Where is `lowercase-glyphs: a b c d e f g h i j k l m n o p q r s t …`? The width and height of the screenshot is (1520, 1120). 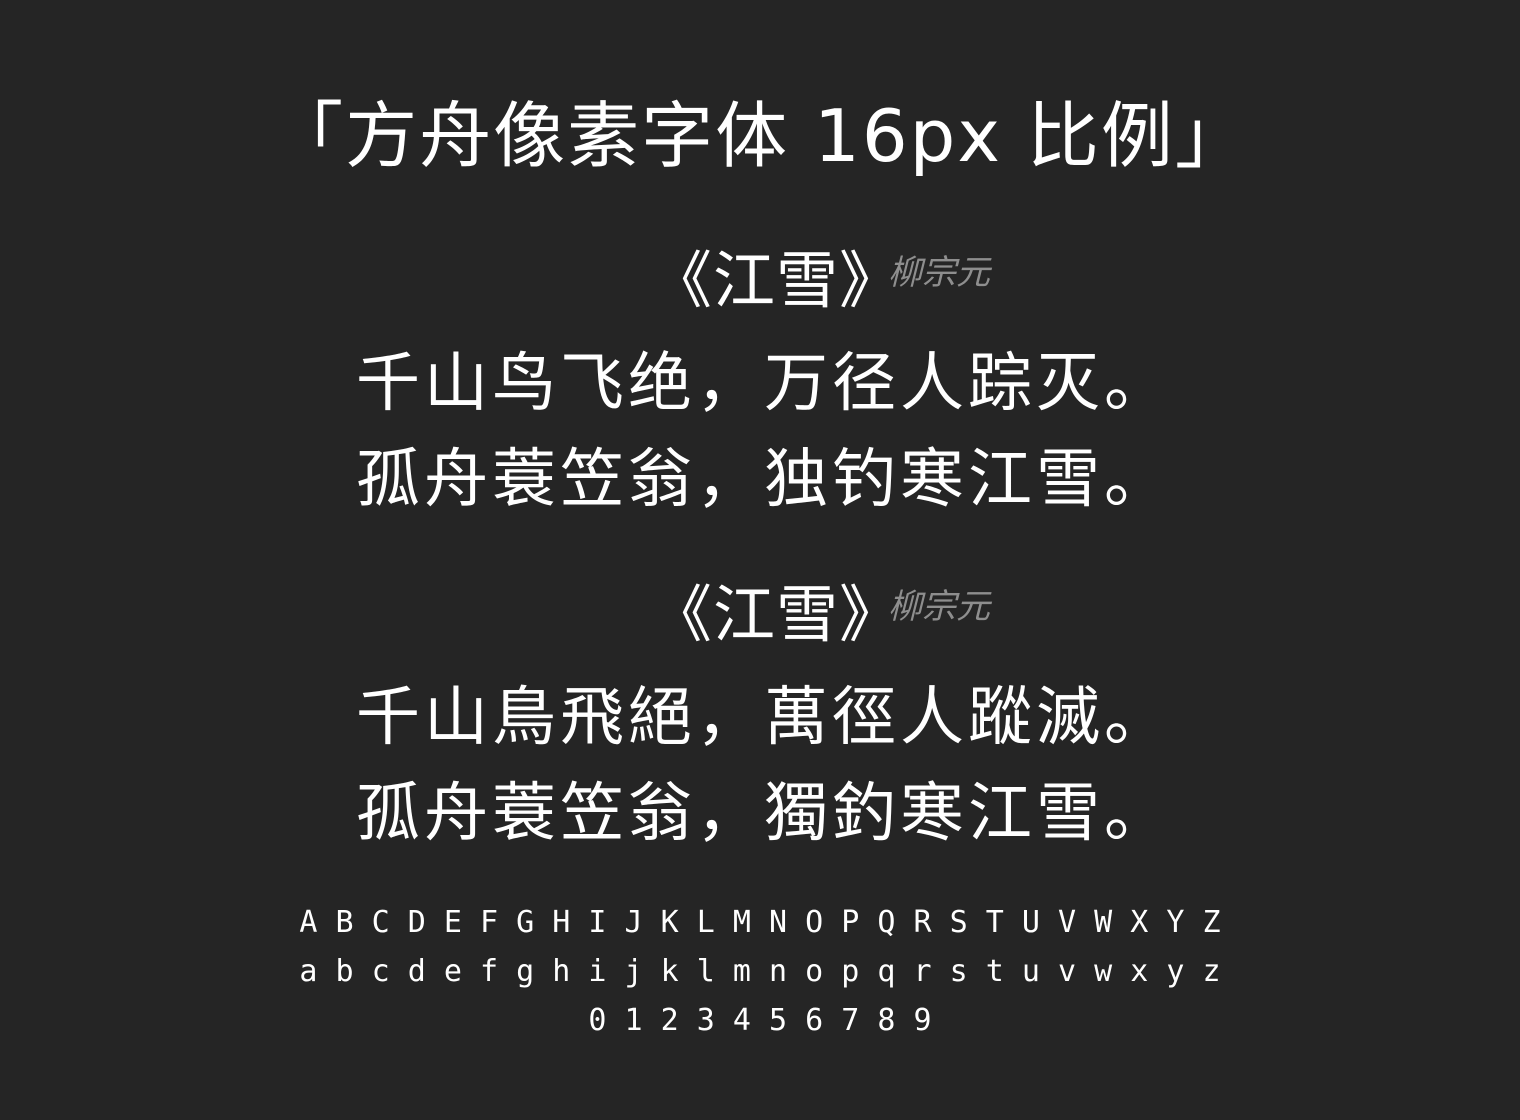
lowercase-glyphs: a b c d e f g h i j k l m n o p q r s t … is located at coordinates (760, 971).